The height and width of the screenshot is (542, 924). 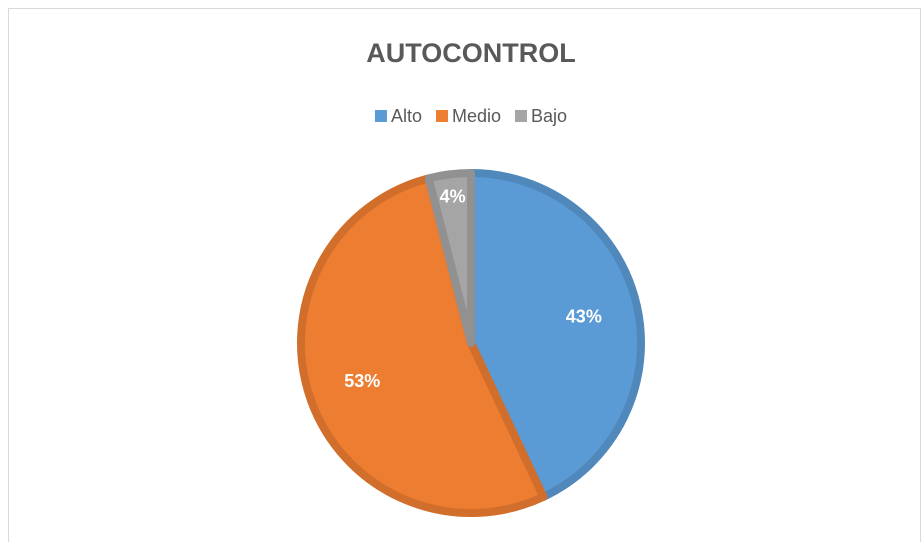 I want to click on legend: Alto Medio Bajo, so click(x=470, y=116).